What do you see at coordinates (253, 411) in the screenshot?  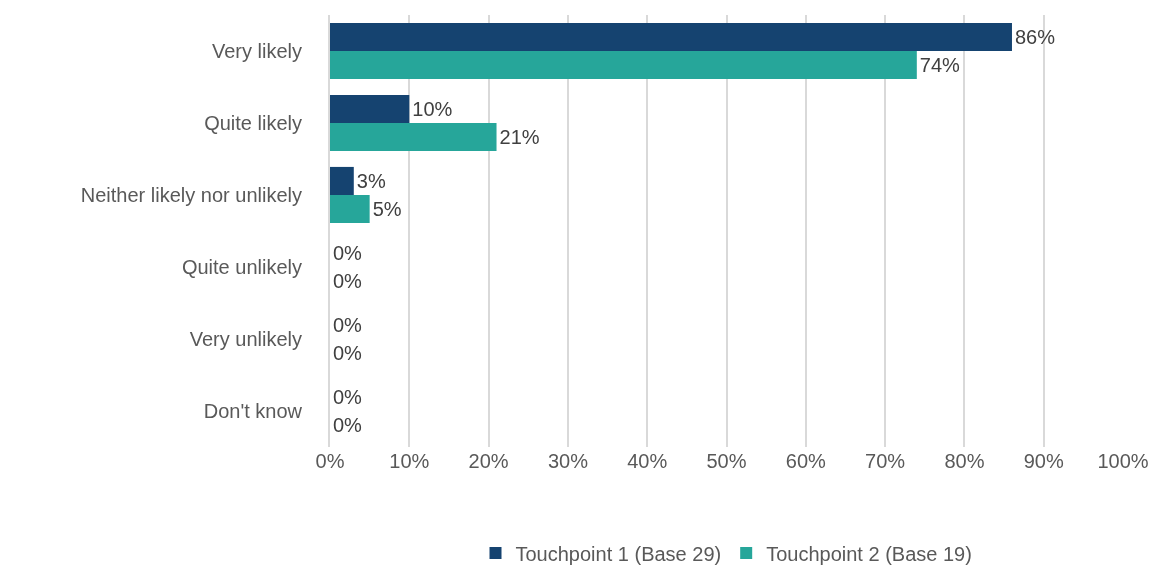 I see `y-tick-label: Don't know` at bounding box center [253, 411].